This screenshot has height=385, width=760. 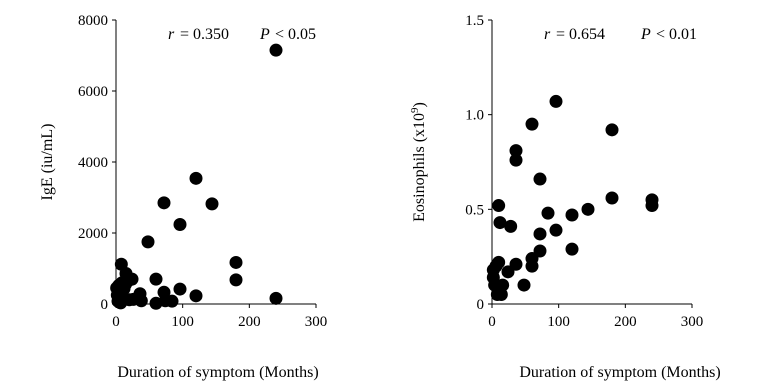 I want to click on eos-x-tick-label: 0, so click(x=492, y=322).